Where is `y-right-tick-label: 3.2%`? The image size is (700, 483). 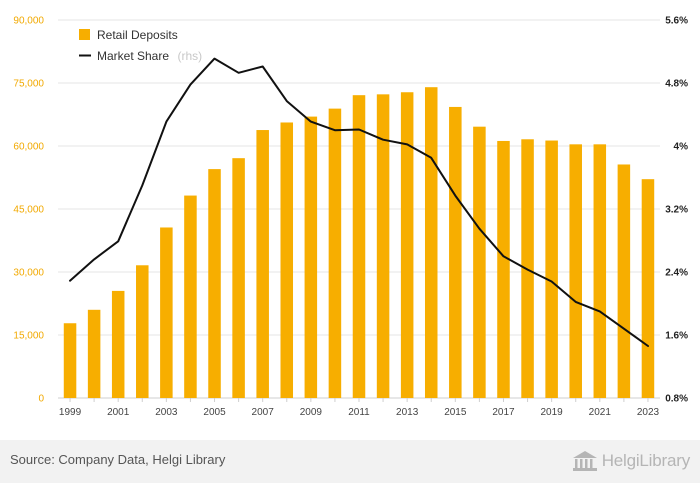 y-right-tick-label: 3.2% is located at coordinates (676, 210).